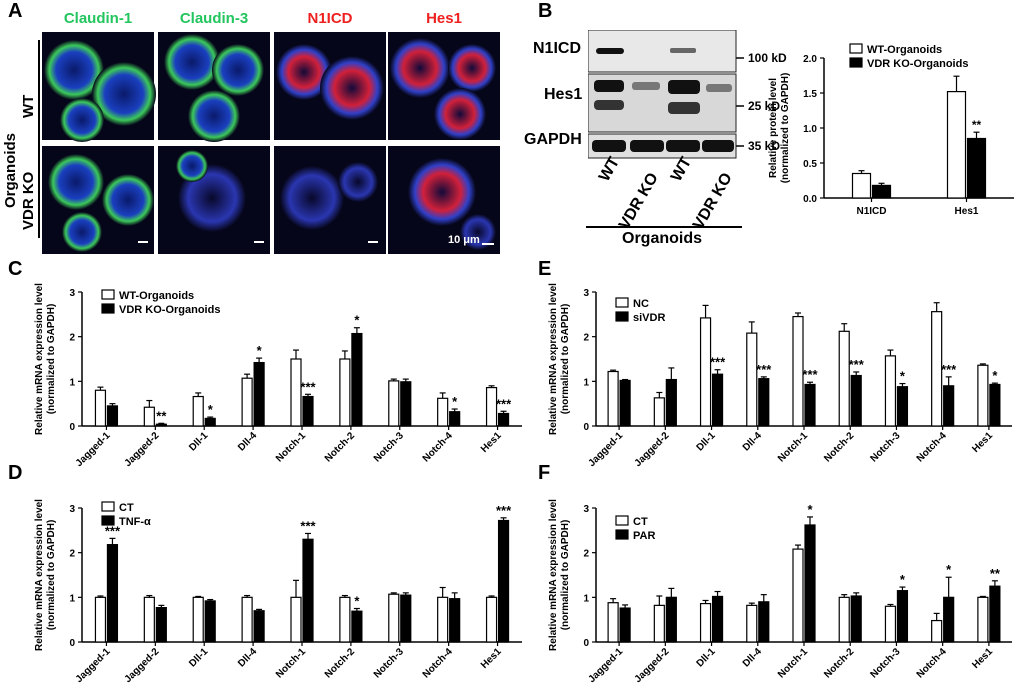 The width and height of the screenshot is (1024, 688). I want to click on panel-label-c: C, so click(15, 269).